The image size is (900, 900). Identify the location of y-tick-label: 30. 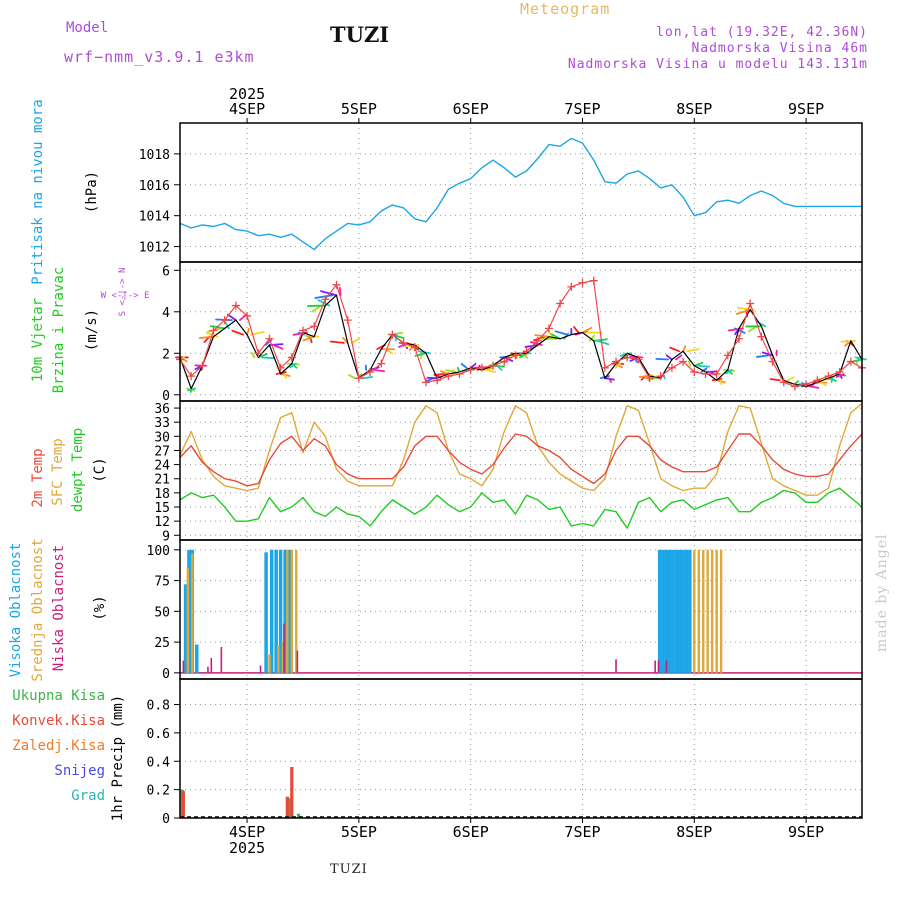
(162, 437).